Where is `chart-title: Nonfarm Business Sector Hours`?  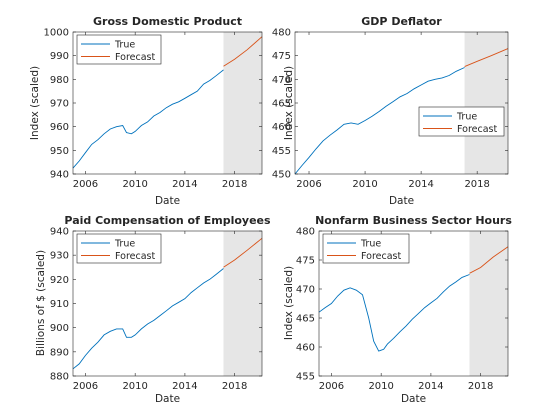
chart-title: Nonfarm Business Sector Hours is located at coordinates (413, 220).